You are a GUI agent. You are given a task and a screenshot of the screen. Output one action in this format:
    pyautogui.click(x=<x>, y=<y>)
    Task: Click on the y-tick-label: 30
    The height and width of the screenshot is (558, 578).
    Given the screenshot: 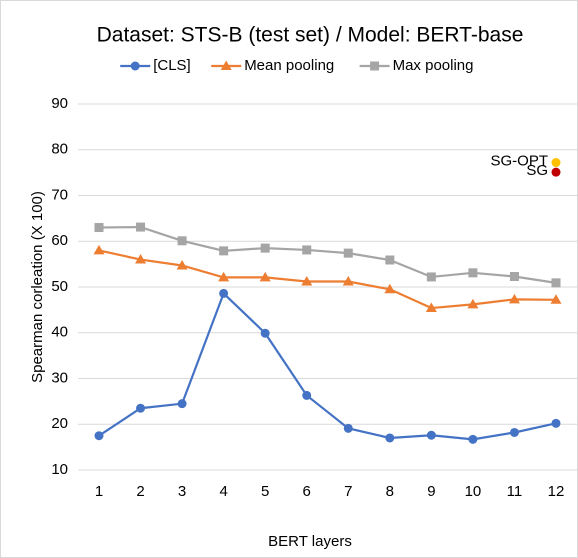 What is the action you would take?
    pyautogui.click(x=59, y=377)
    